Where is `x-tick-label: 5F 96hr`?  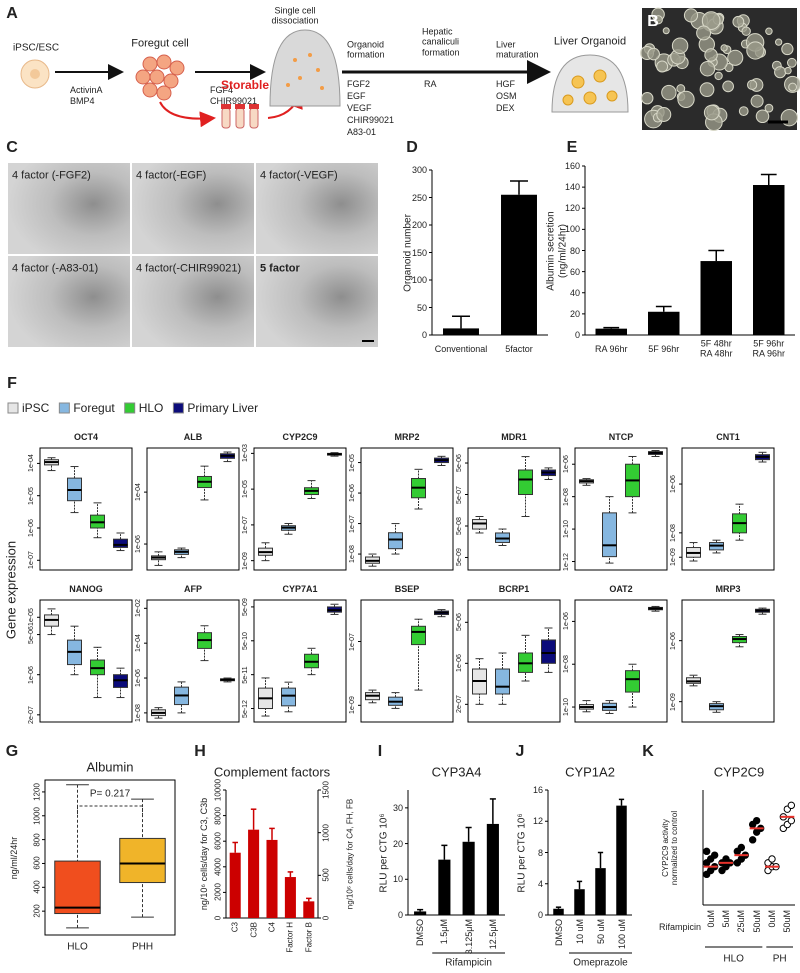 x-tick-label: 5F 96hr is located at coordinates (664, 348).